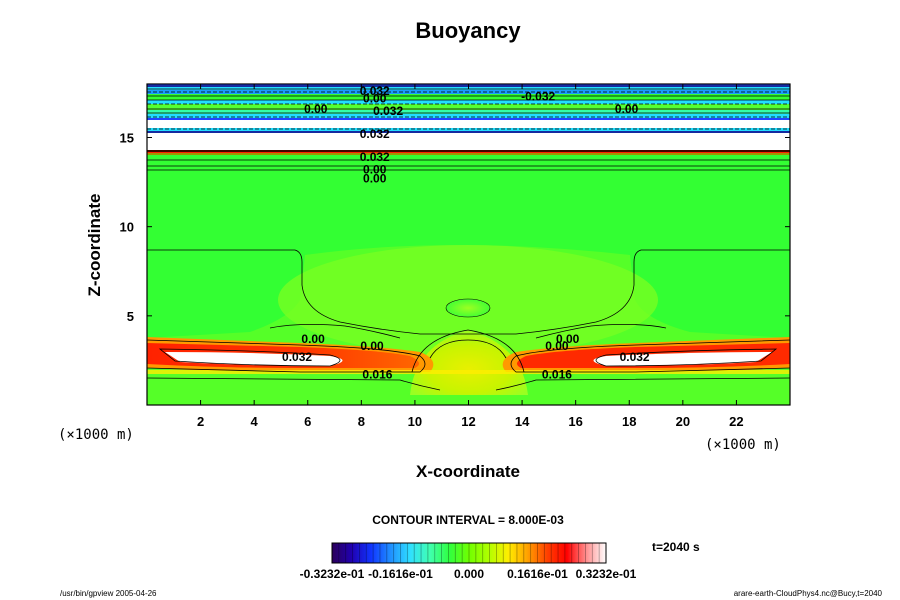 This screenshot has height=600, width=900. Describe the element at coordinates (375, 179) in the screenshot. I see `contour-label-9: 0.00` at that location.